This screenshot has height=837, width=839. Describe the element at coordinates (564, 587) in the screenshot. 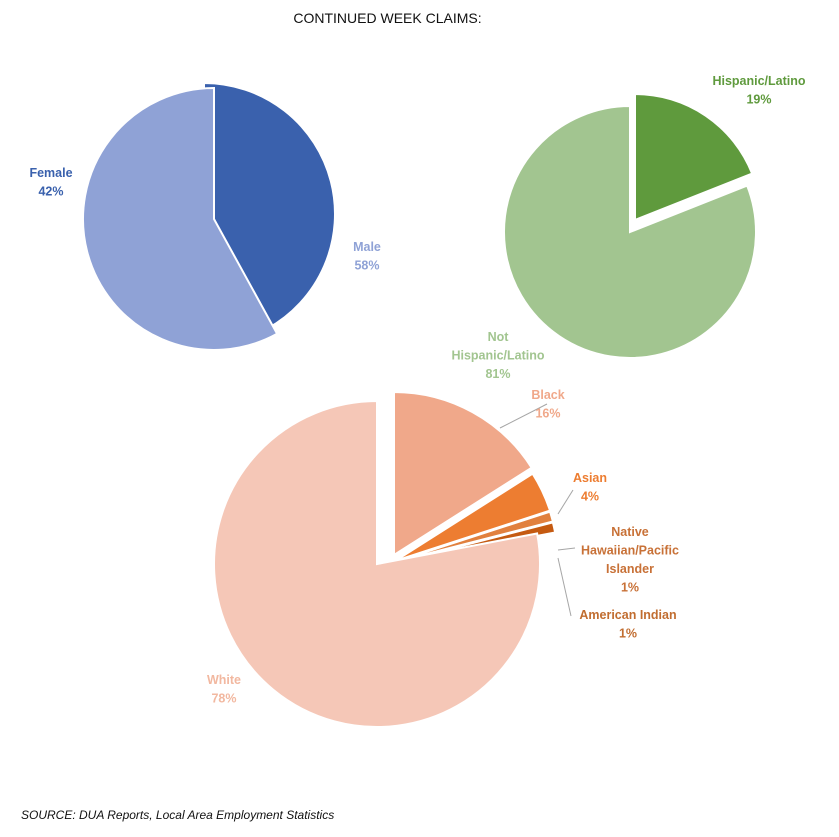

I see `leader-line-american-indian` at that location.